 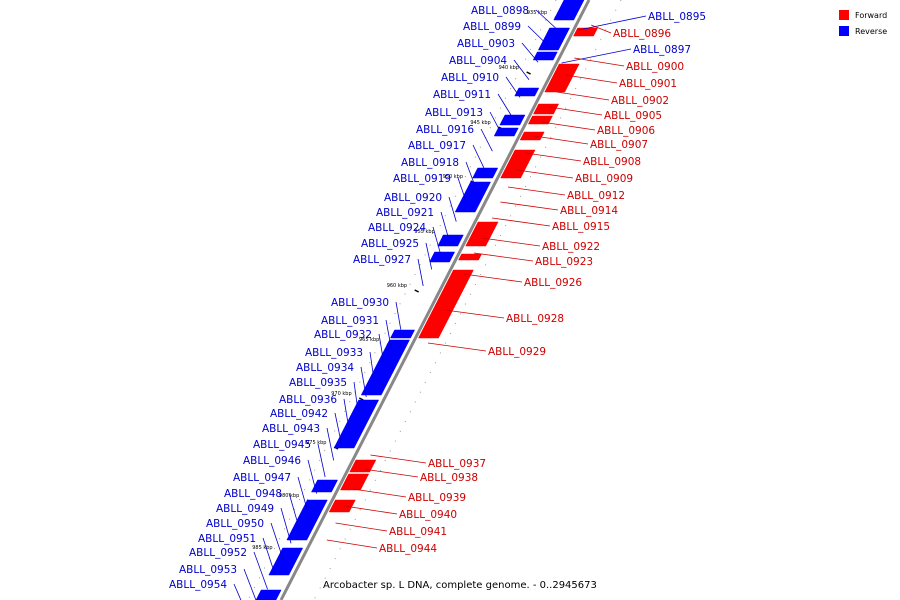 I want to click on reverse-gene-label: ABLL_0946, so click(x=272, y=461).